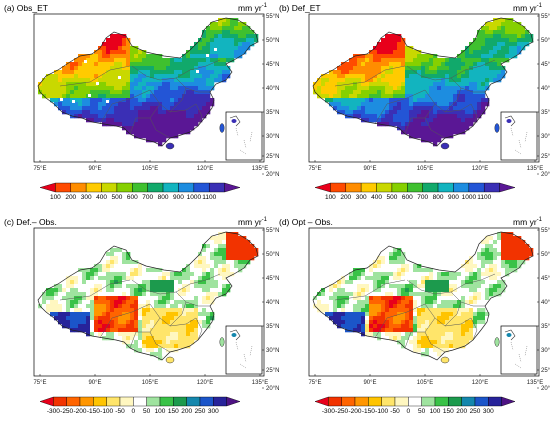 This screenshot has height=429, width=550. I want to click on lat-tick-label: 35°N, so click(545, 113).